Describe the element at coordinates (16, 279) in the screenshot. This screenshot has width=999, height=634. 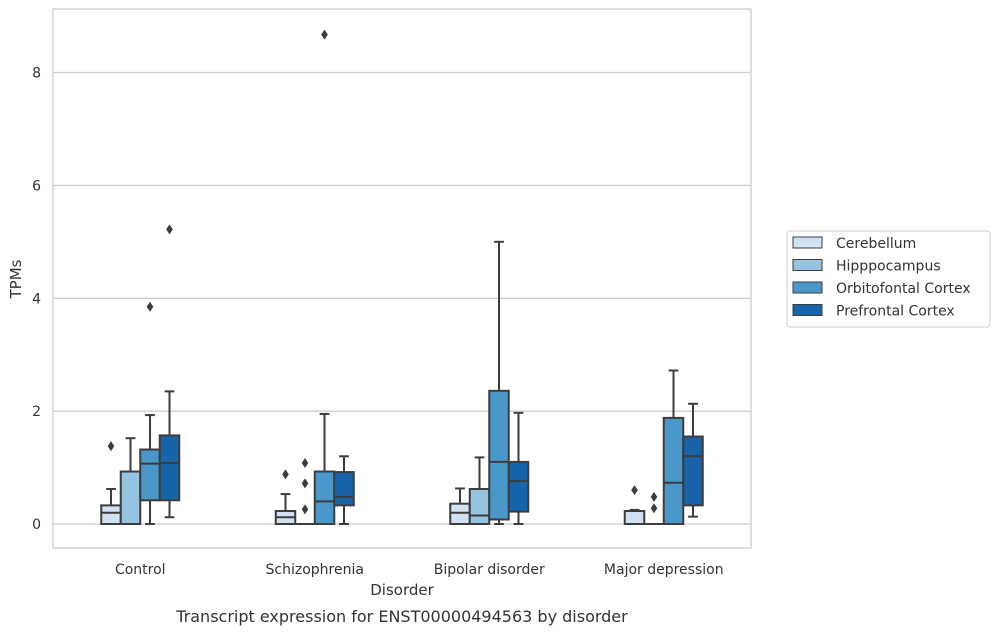
I see `y-axis-label: TPMs` at that location.